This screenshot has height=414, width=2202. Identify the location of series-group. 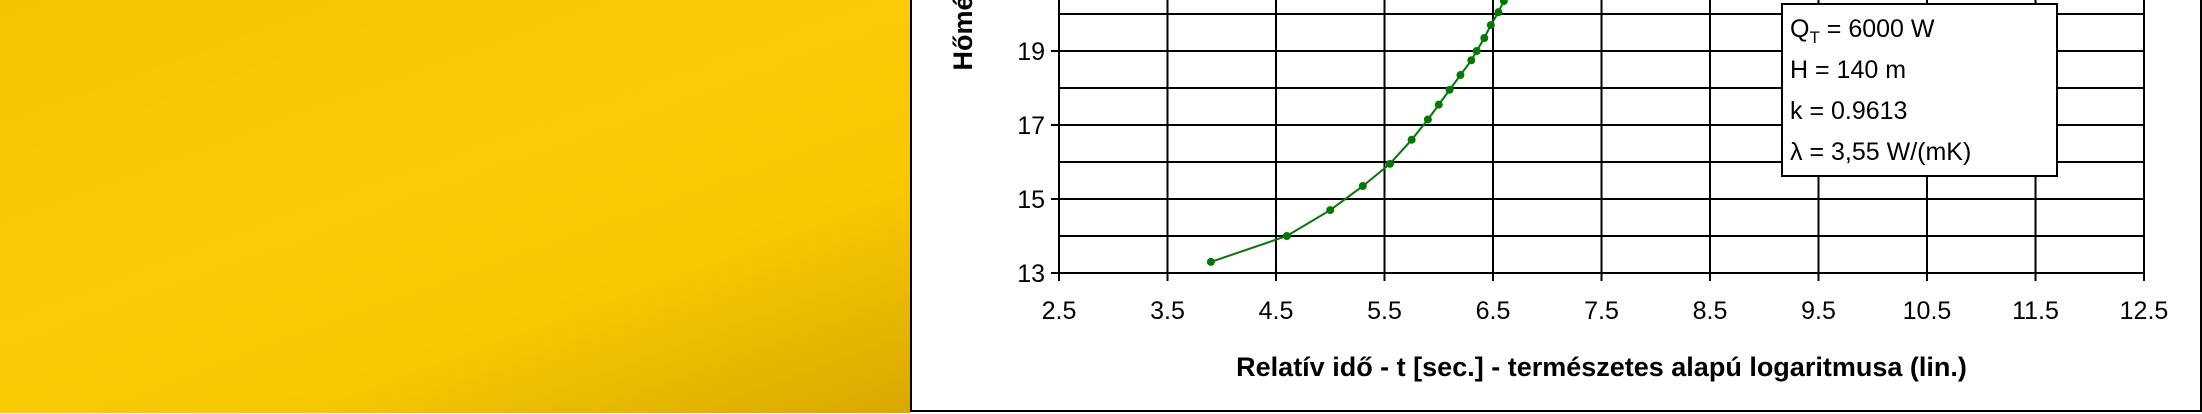
(1357, 133).